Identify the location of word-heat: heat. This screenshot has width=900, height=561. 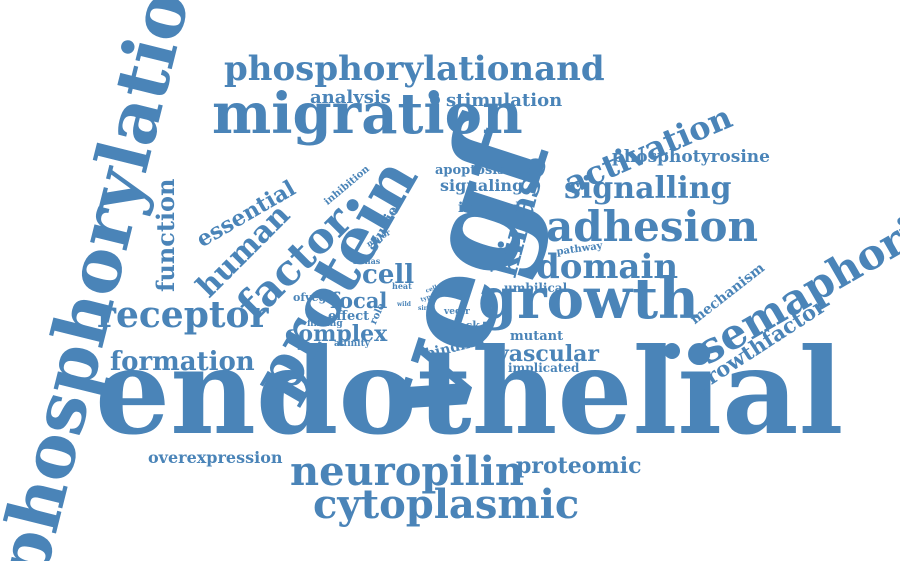
(402, 286).